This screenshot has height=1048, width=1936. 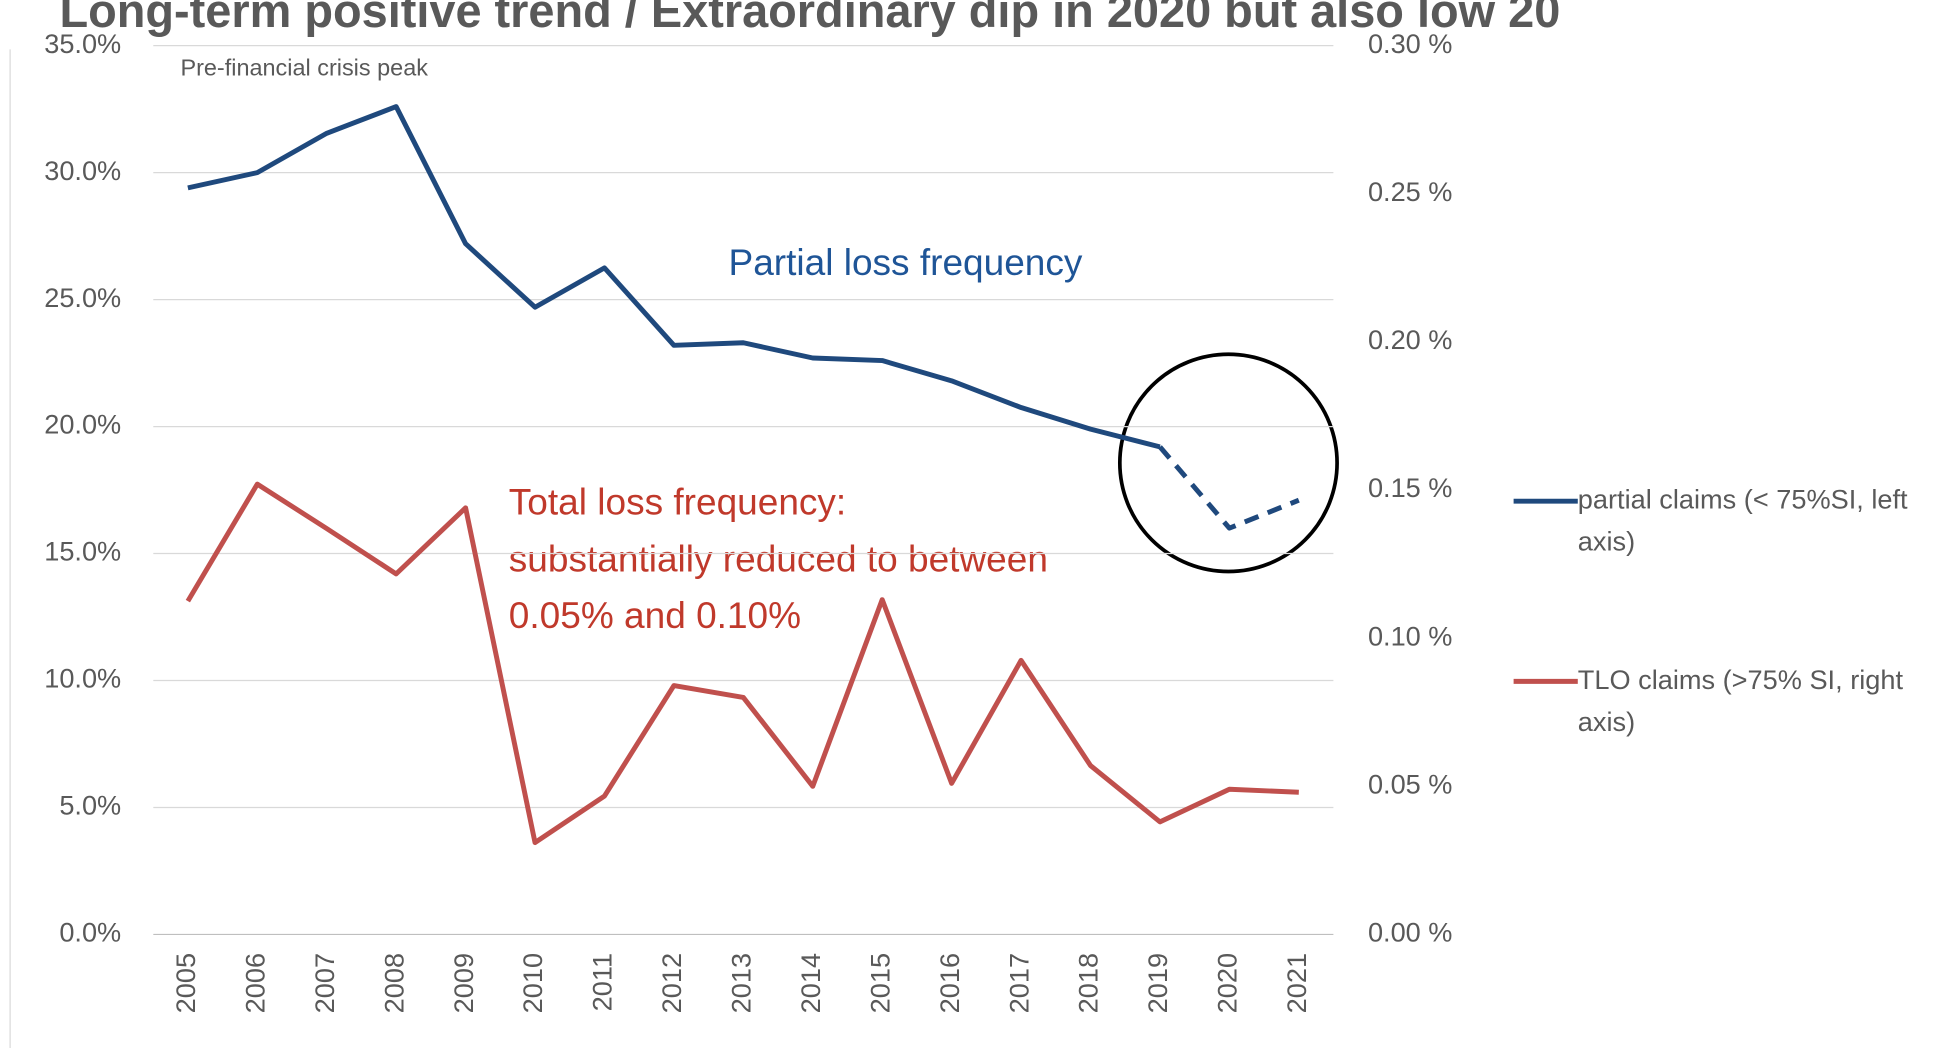 I want to click on x-tick-label: 2011, so click(x=602, y=982).